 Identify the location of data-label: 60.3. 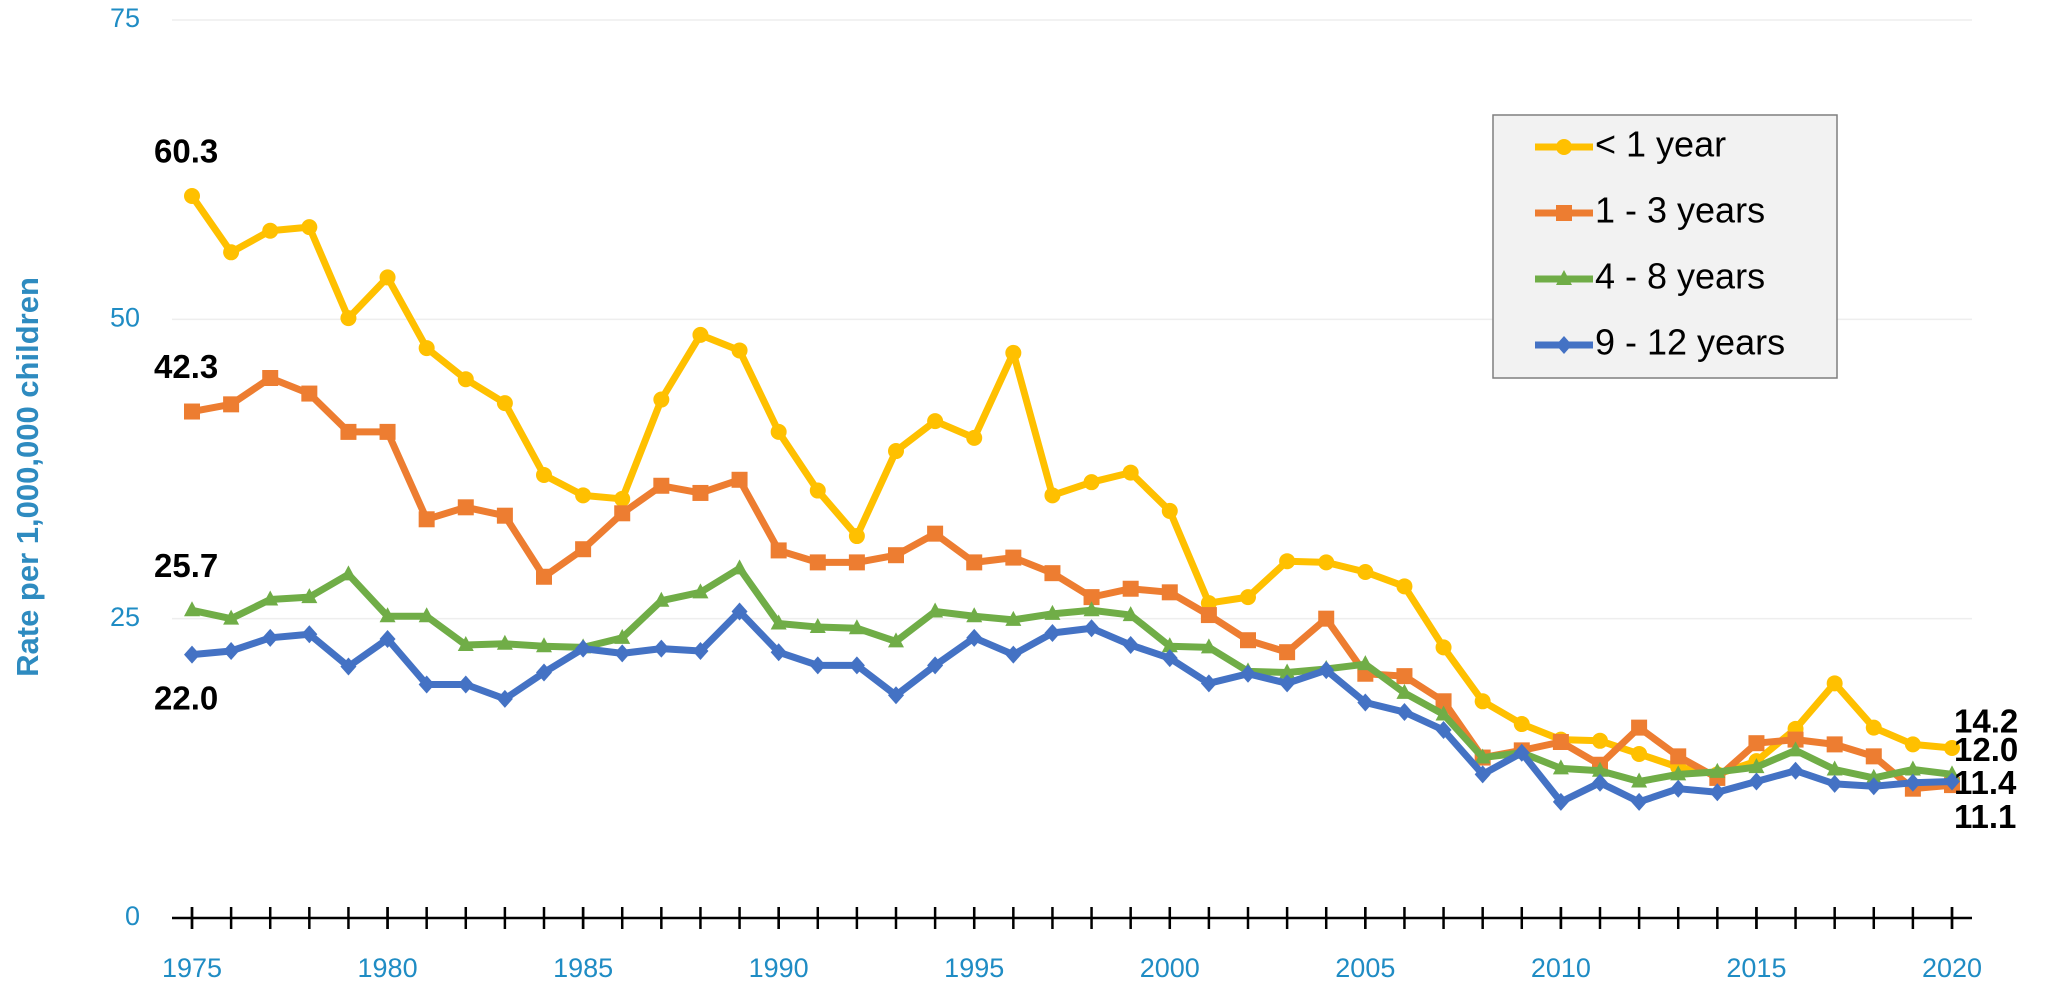
(186, 151).